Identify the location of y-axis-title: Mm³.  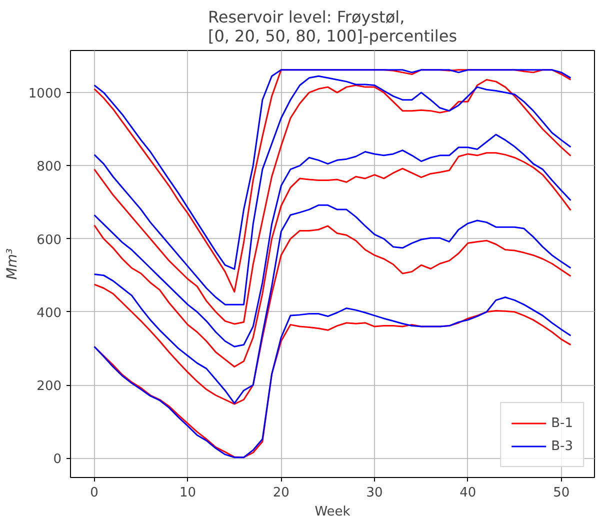
(12, 264).